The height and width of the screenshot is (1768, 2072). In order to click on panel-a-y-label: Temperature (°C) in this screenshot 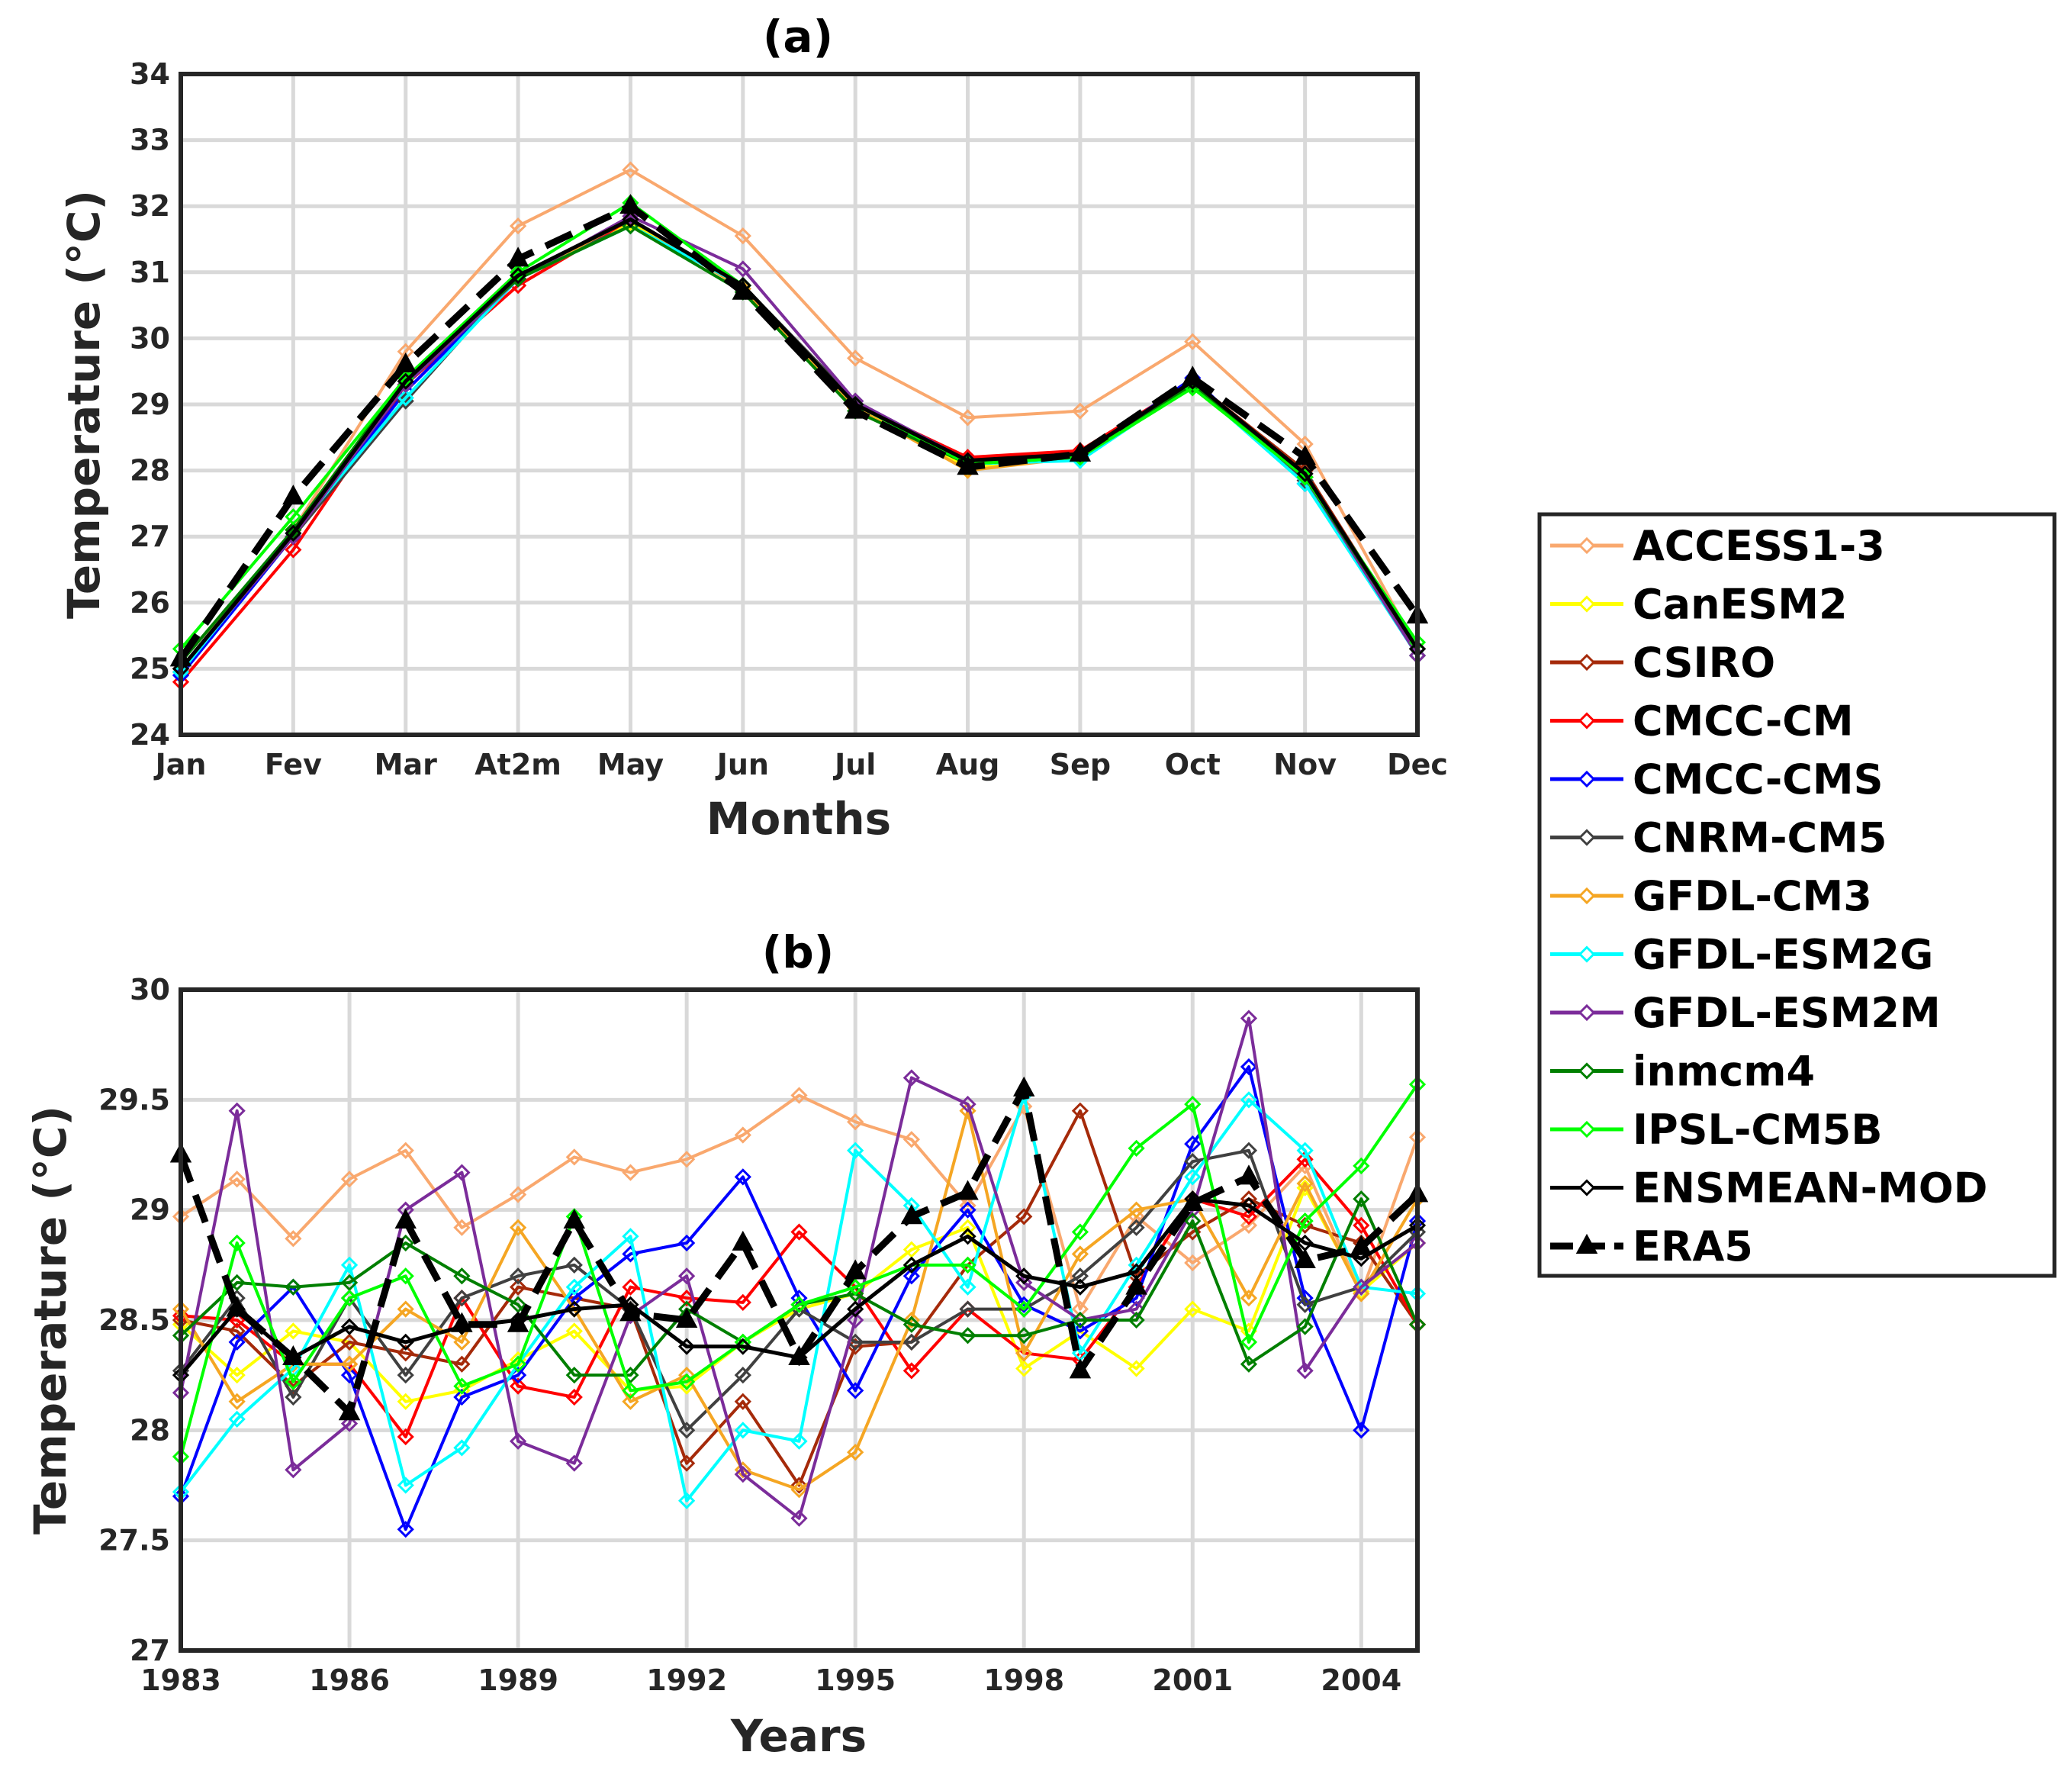, I will do `click(84, 404)`.